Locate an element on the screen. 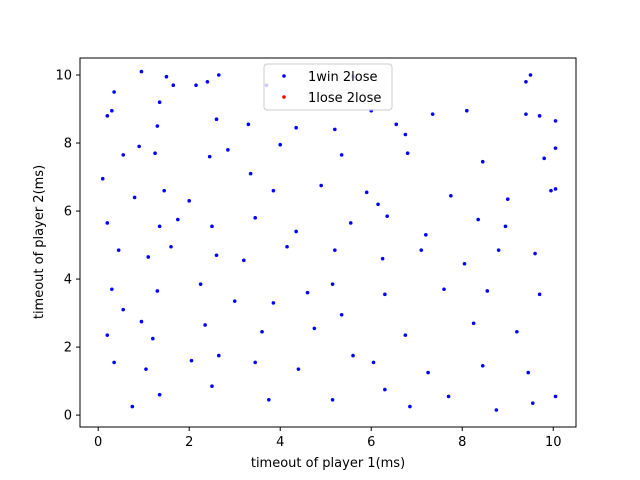 Image resolution: width=640 pixels, height=480 pixels. y-tick-label-4: 8 is located at coordinates (68, 144).